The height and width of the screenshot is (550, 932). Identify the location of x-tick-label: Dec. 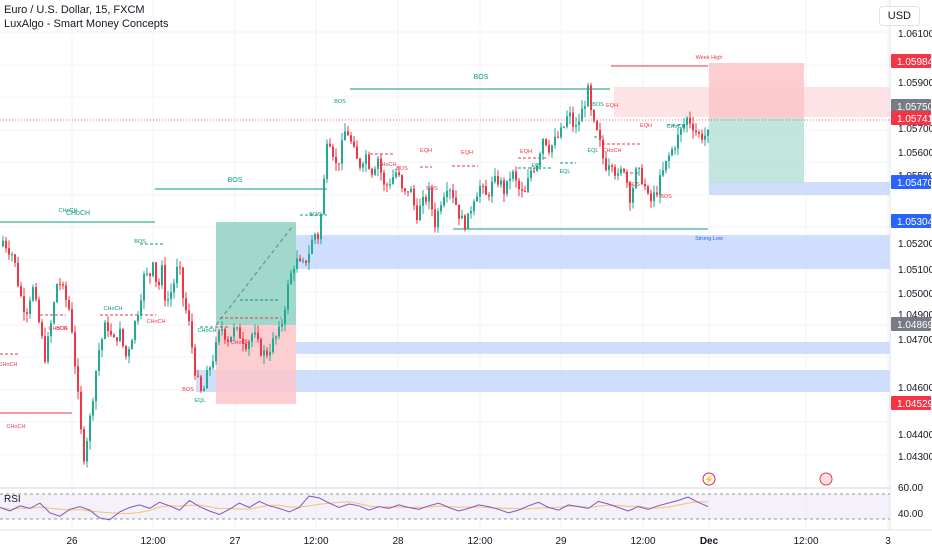
(709, 541).